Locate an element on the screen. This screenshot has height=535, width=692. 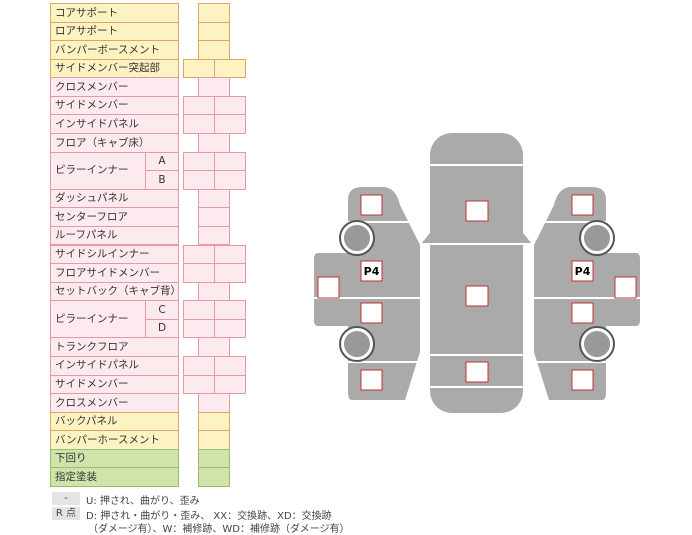
row-label: ダッシュパネル is located at coordinates (114, 198).